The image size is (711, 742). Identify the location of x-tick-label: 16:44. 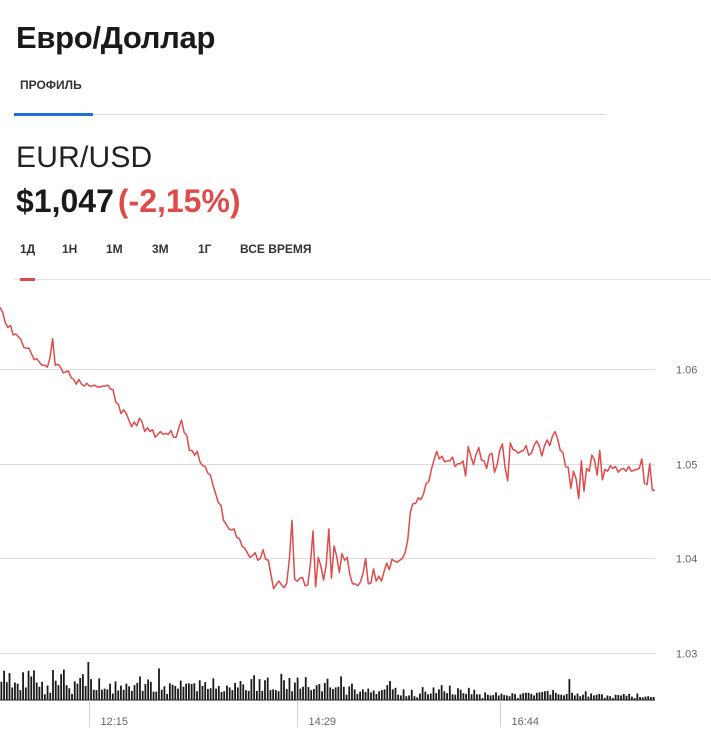
(526, 722).